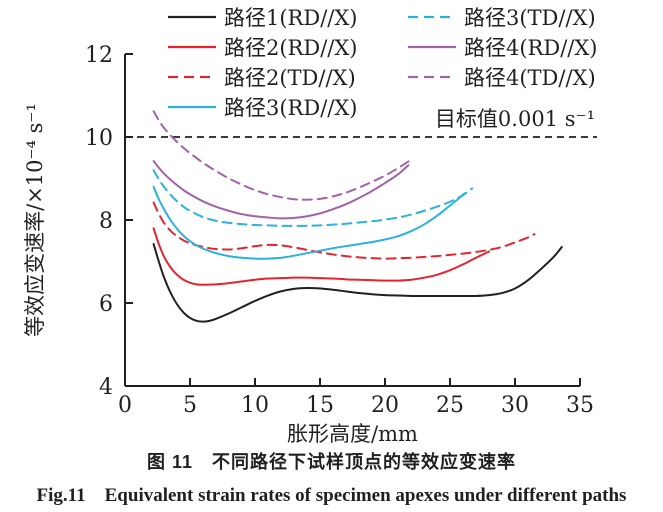 Image resolution: width=663 pixels, height=512 pixels. Describe the element at coordinates (291, 108) in the screenshot. I see `legend-label-4: 路径3(RD//X)` at that location.